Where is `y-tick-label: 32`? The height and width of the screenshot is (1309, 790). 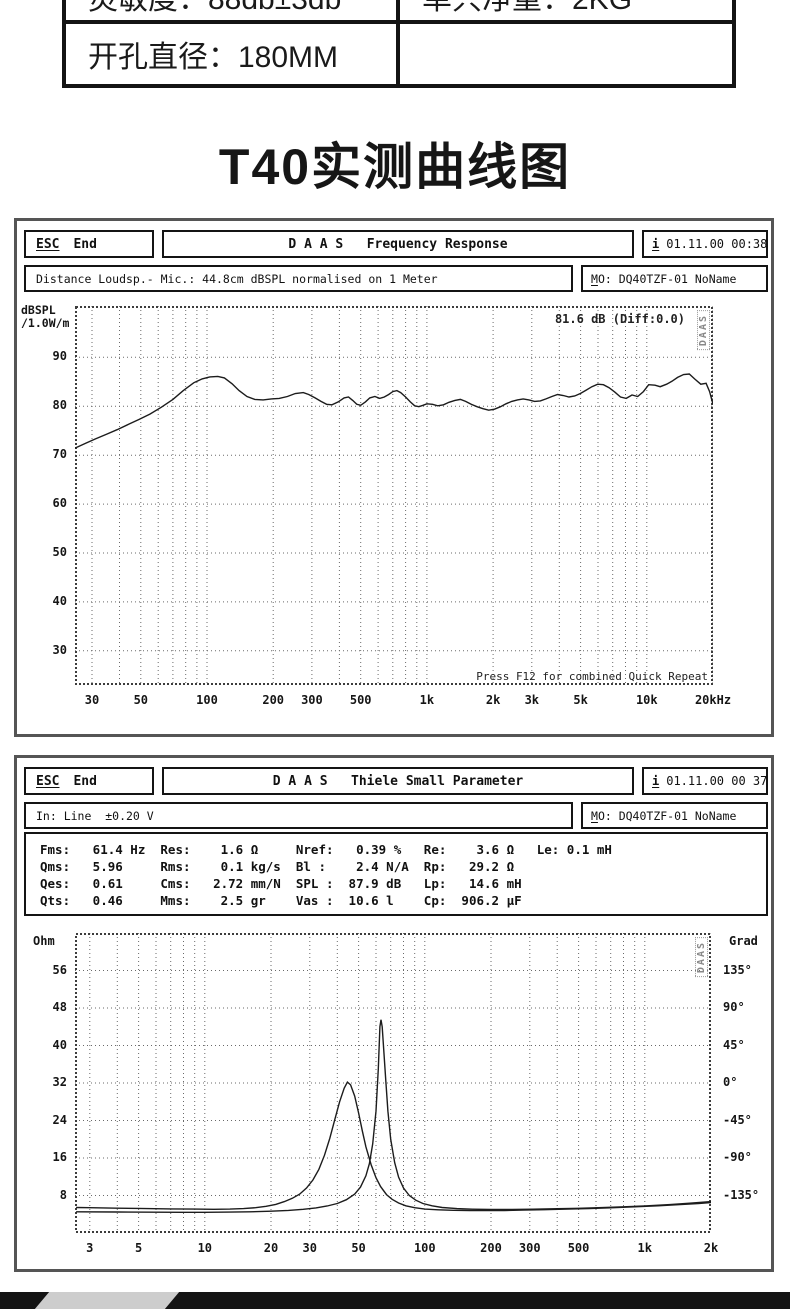 y-tick-label: 32 is located at coordinates (59, 1082).